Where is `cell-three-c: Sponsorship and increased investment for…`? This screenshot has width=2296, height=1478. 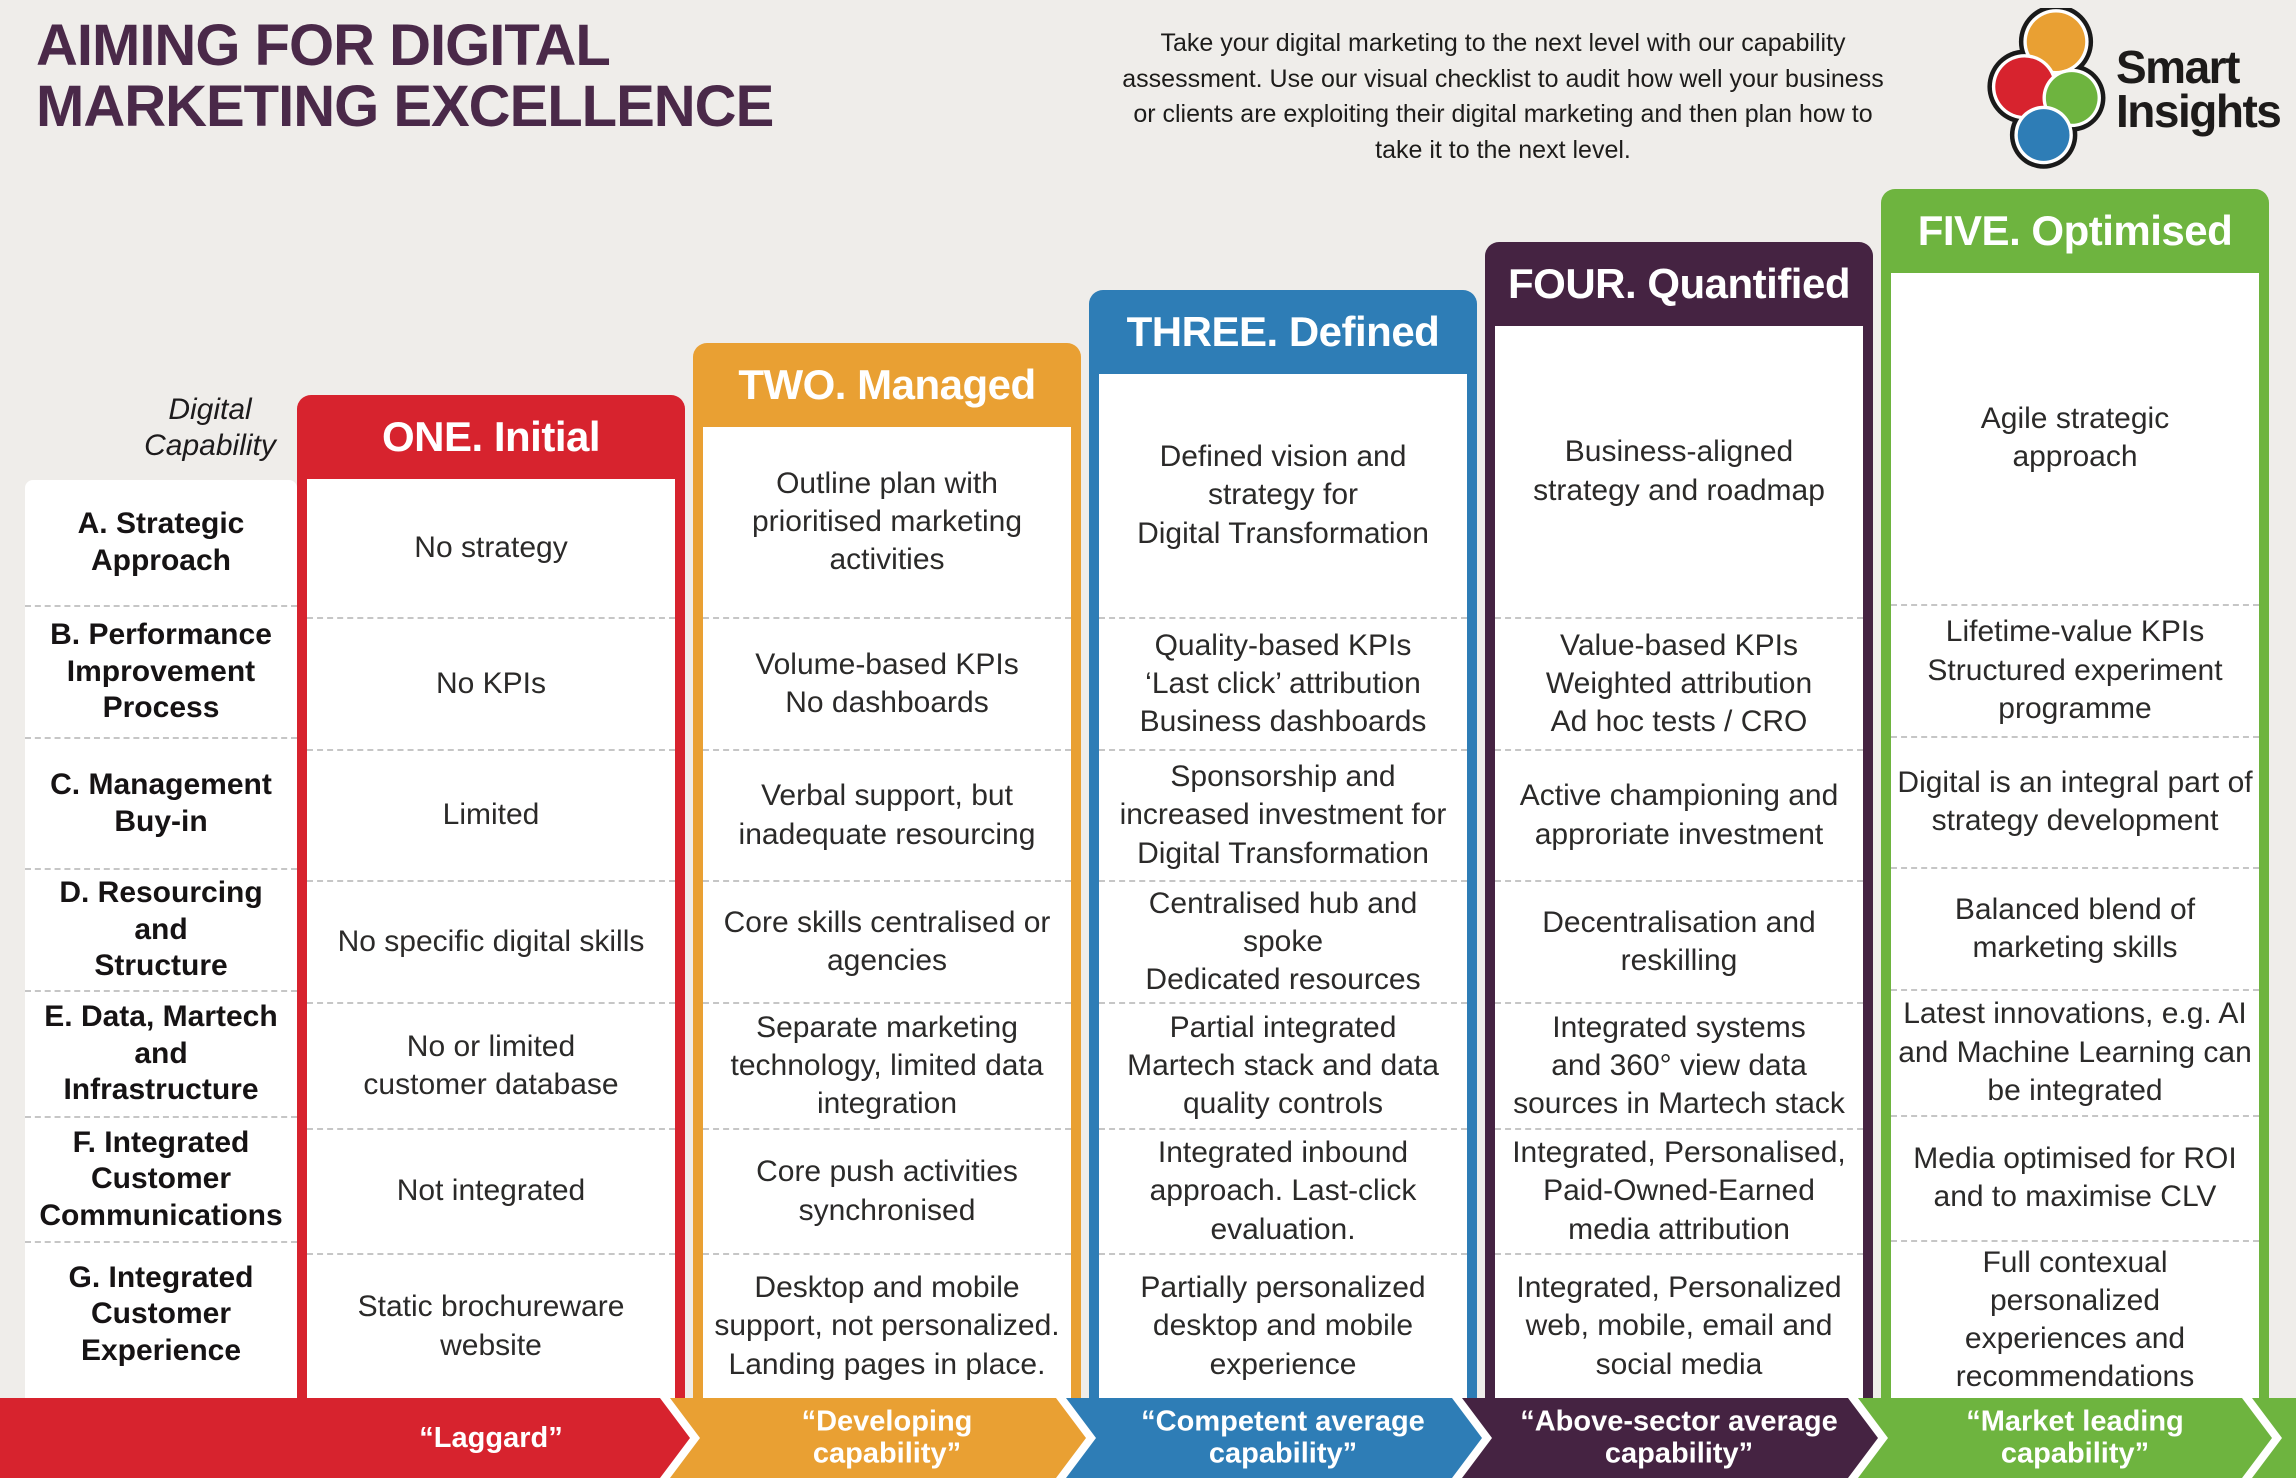
cell-three-c: Sponsorship and increased investment for… is located at coordinates (1283, 816).